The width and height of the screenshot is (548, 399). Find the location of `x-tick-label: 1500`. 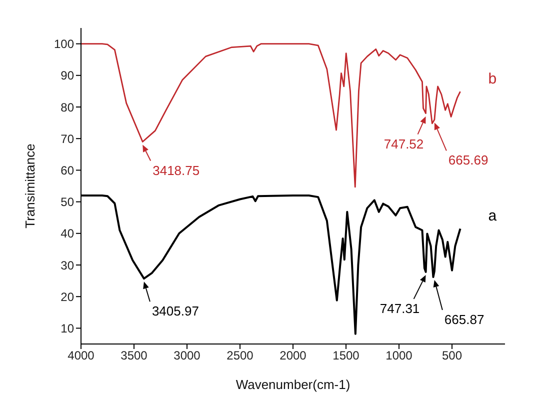

x-tick-label: 1500 is located at coordinates (346, 355).